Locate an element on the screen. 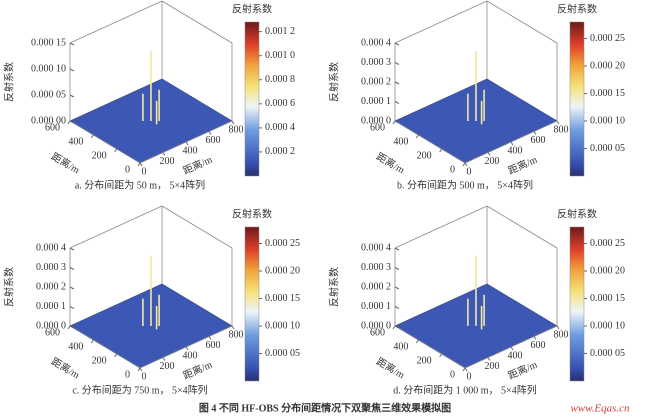  z-tick-label: 0.000 15 is located at coordinates (48, 42).